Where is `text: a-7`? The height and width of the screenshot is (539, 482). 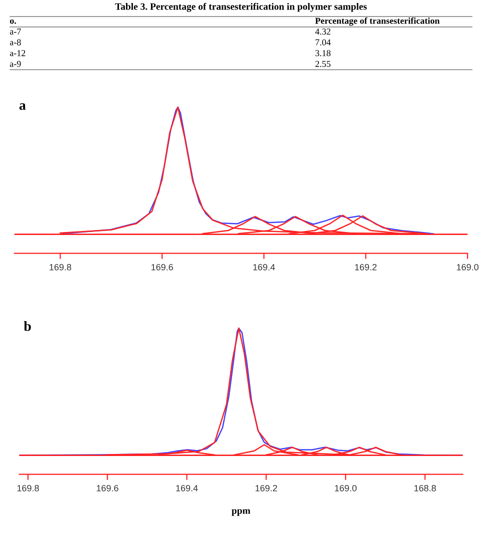 text: a-7 is located at coordinates (15, 31).